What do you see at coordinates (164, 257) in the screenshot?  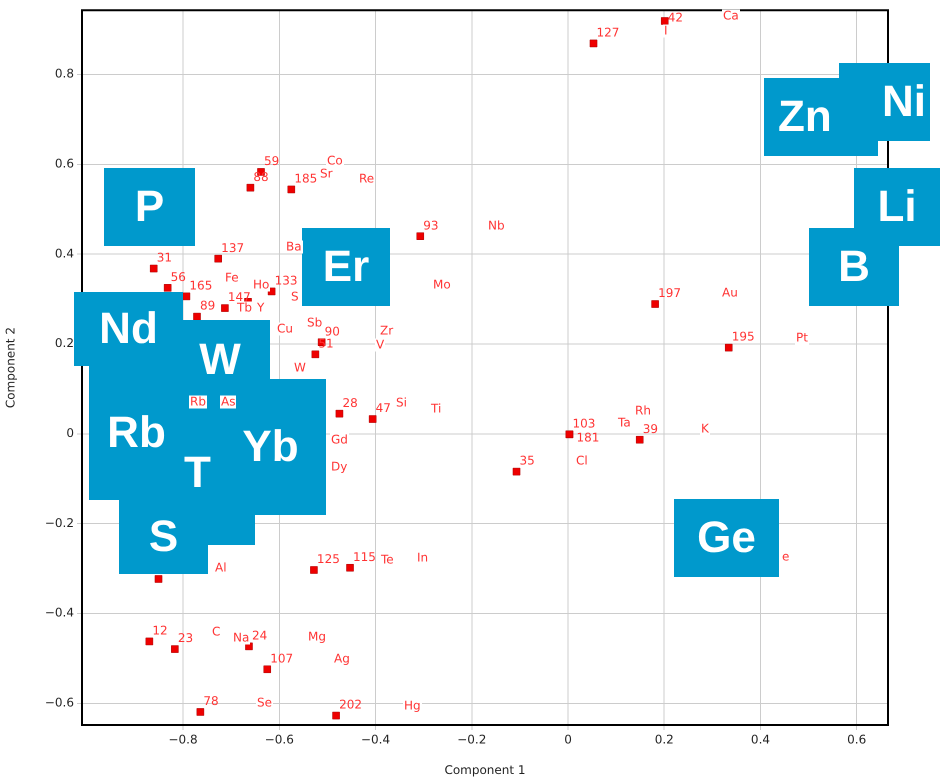 I see `annotation: 31` at bounding box center [164, 257].